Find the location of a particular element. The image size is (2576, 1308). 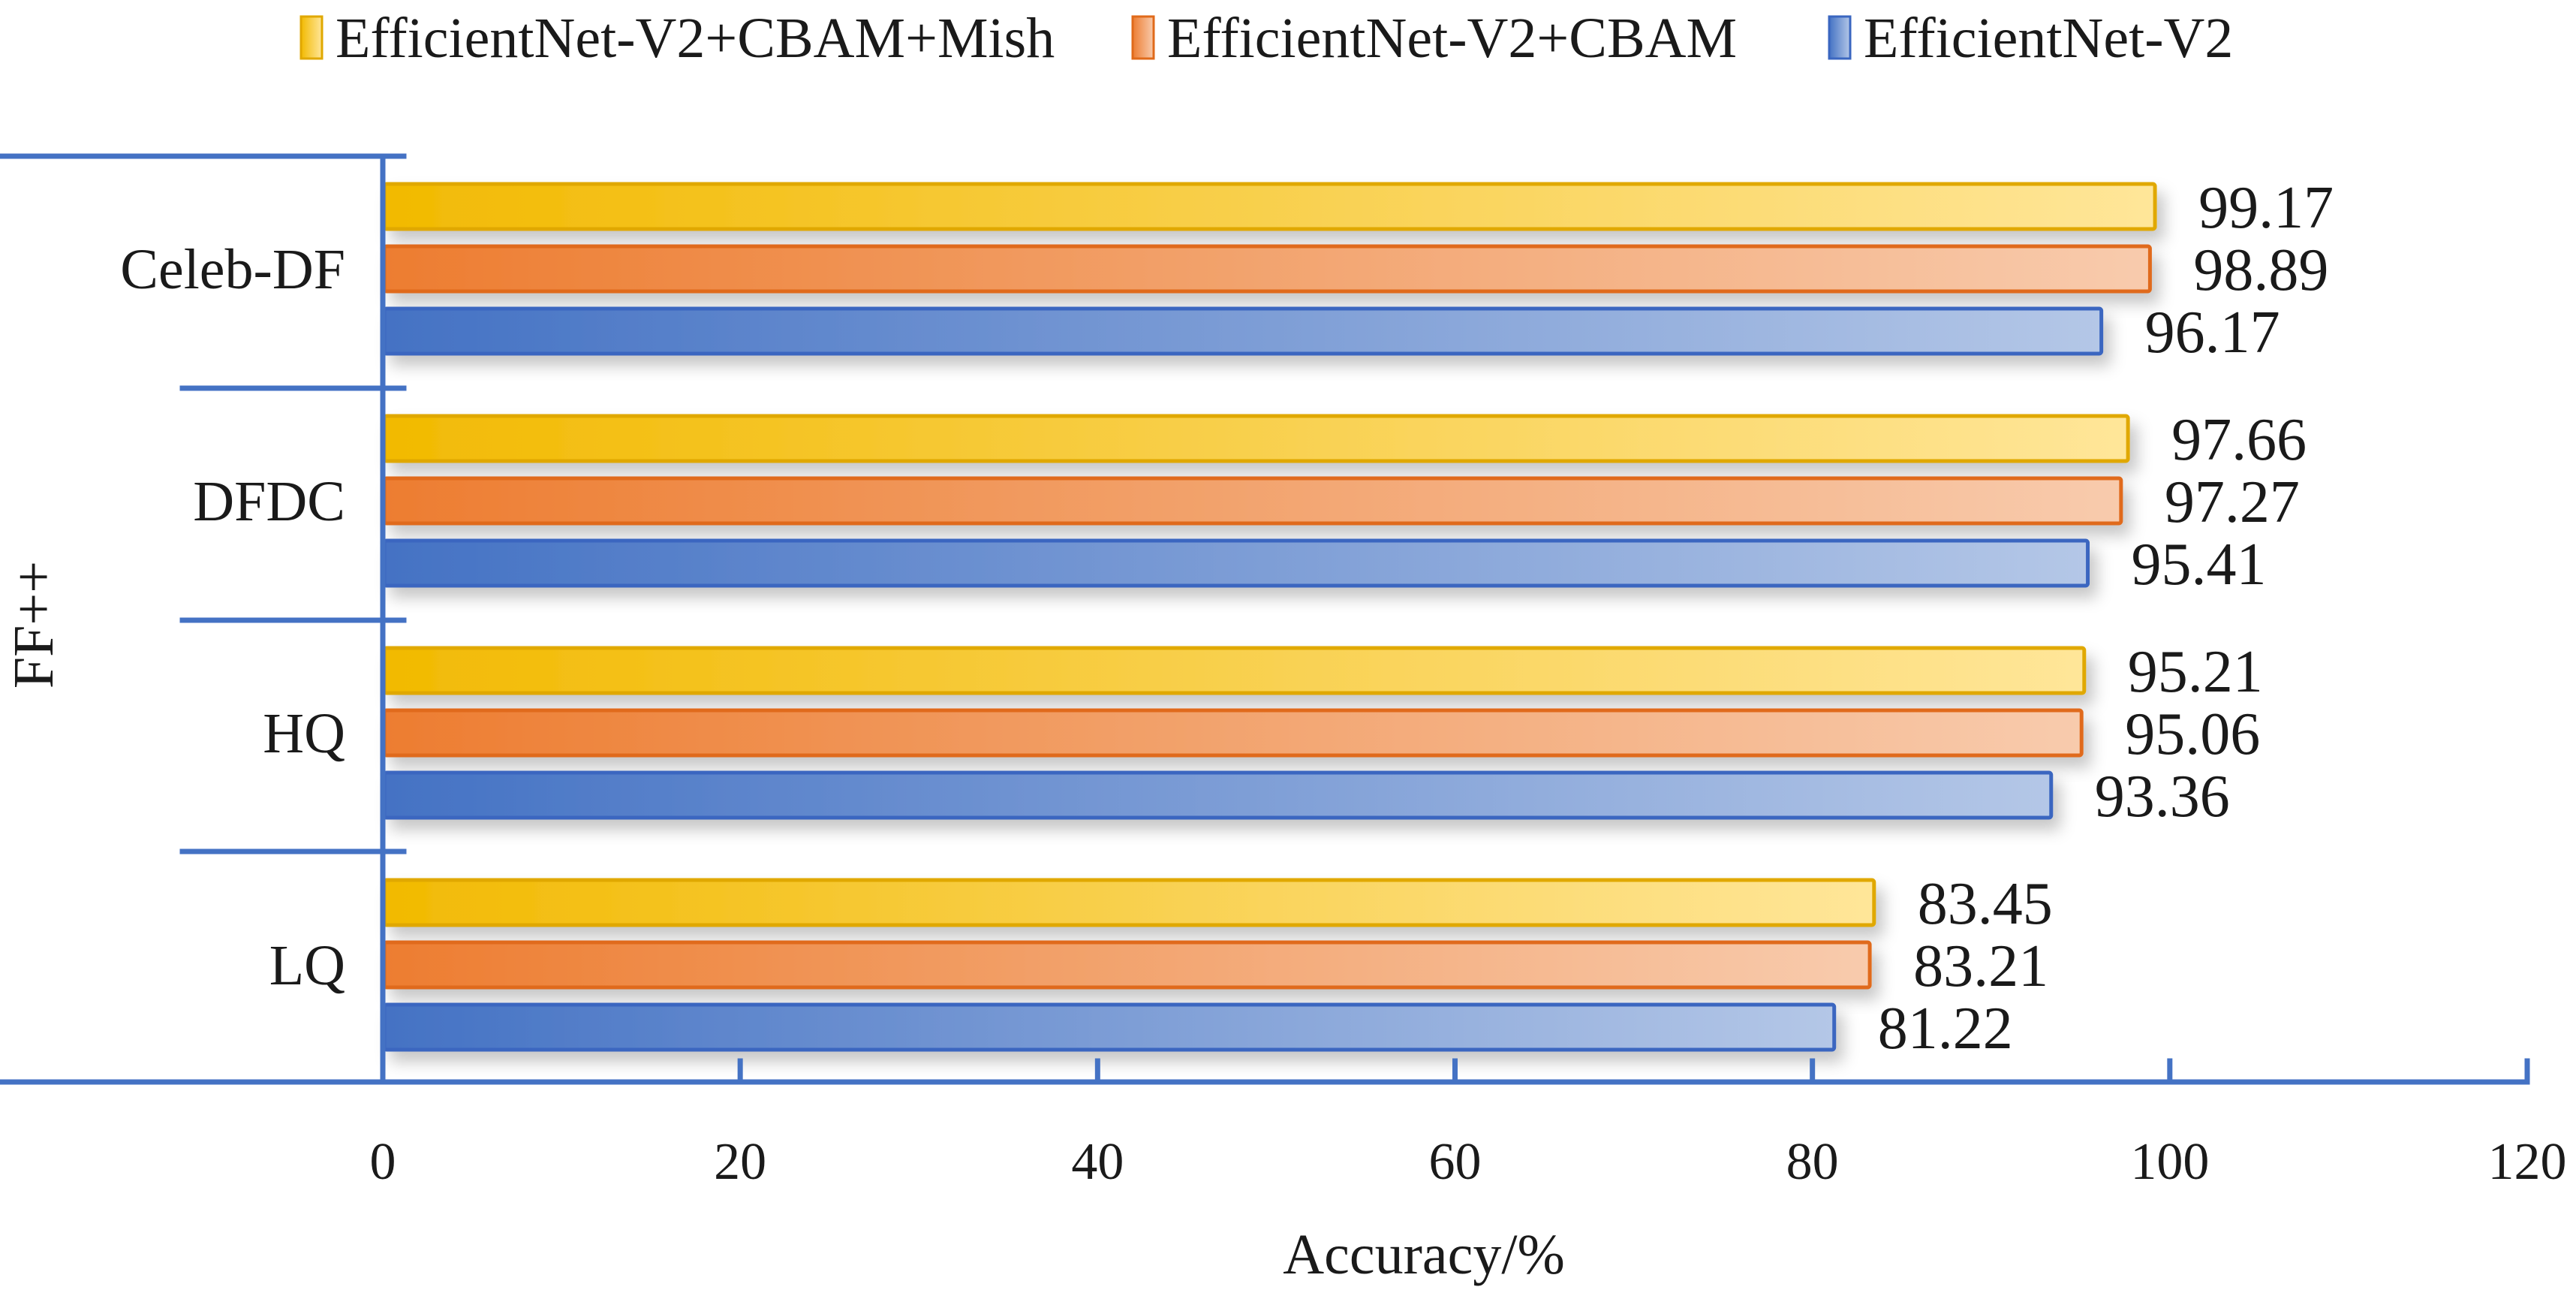

value-label: 95.21 is located at coordinates (2195, 672).